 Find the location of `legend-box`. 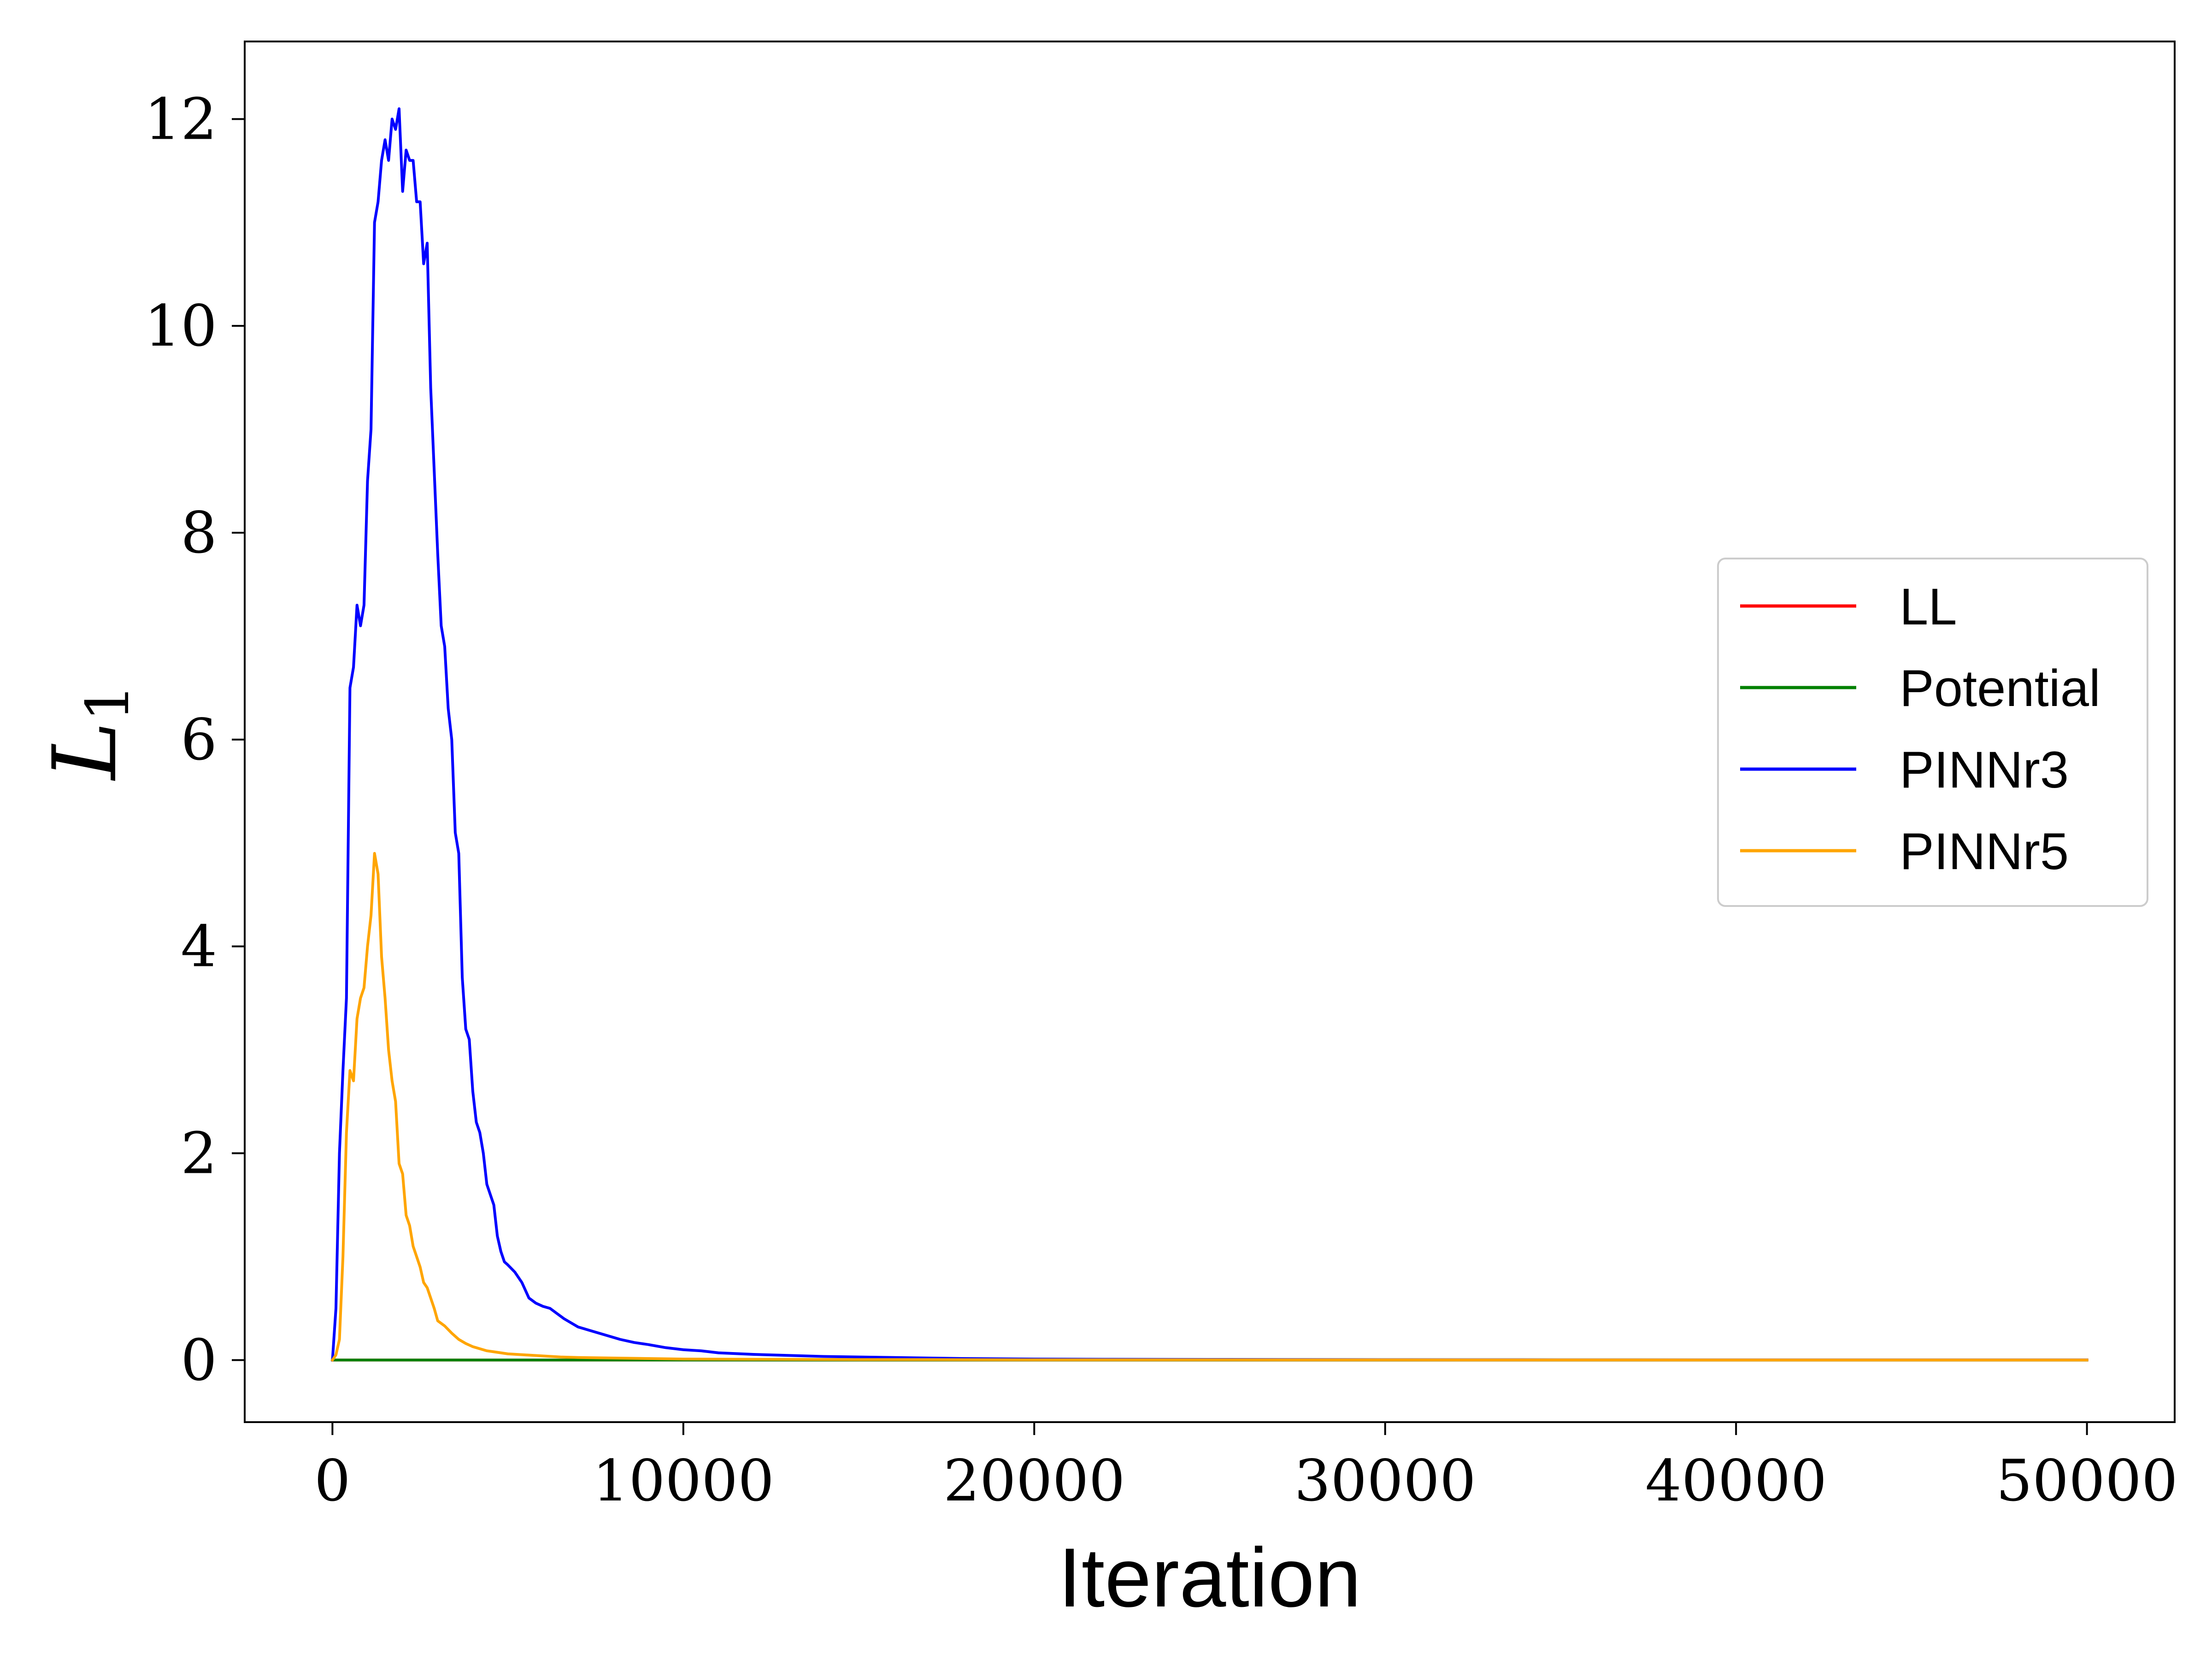

legend-box is located at coordinates (1932, 732).